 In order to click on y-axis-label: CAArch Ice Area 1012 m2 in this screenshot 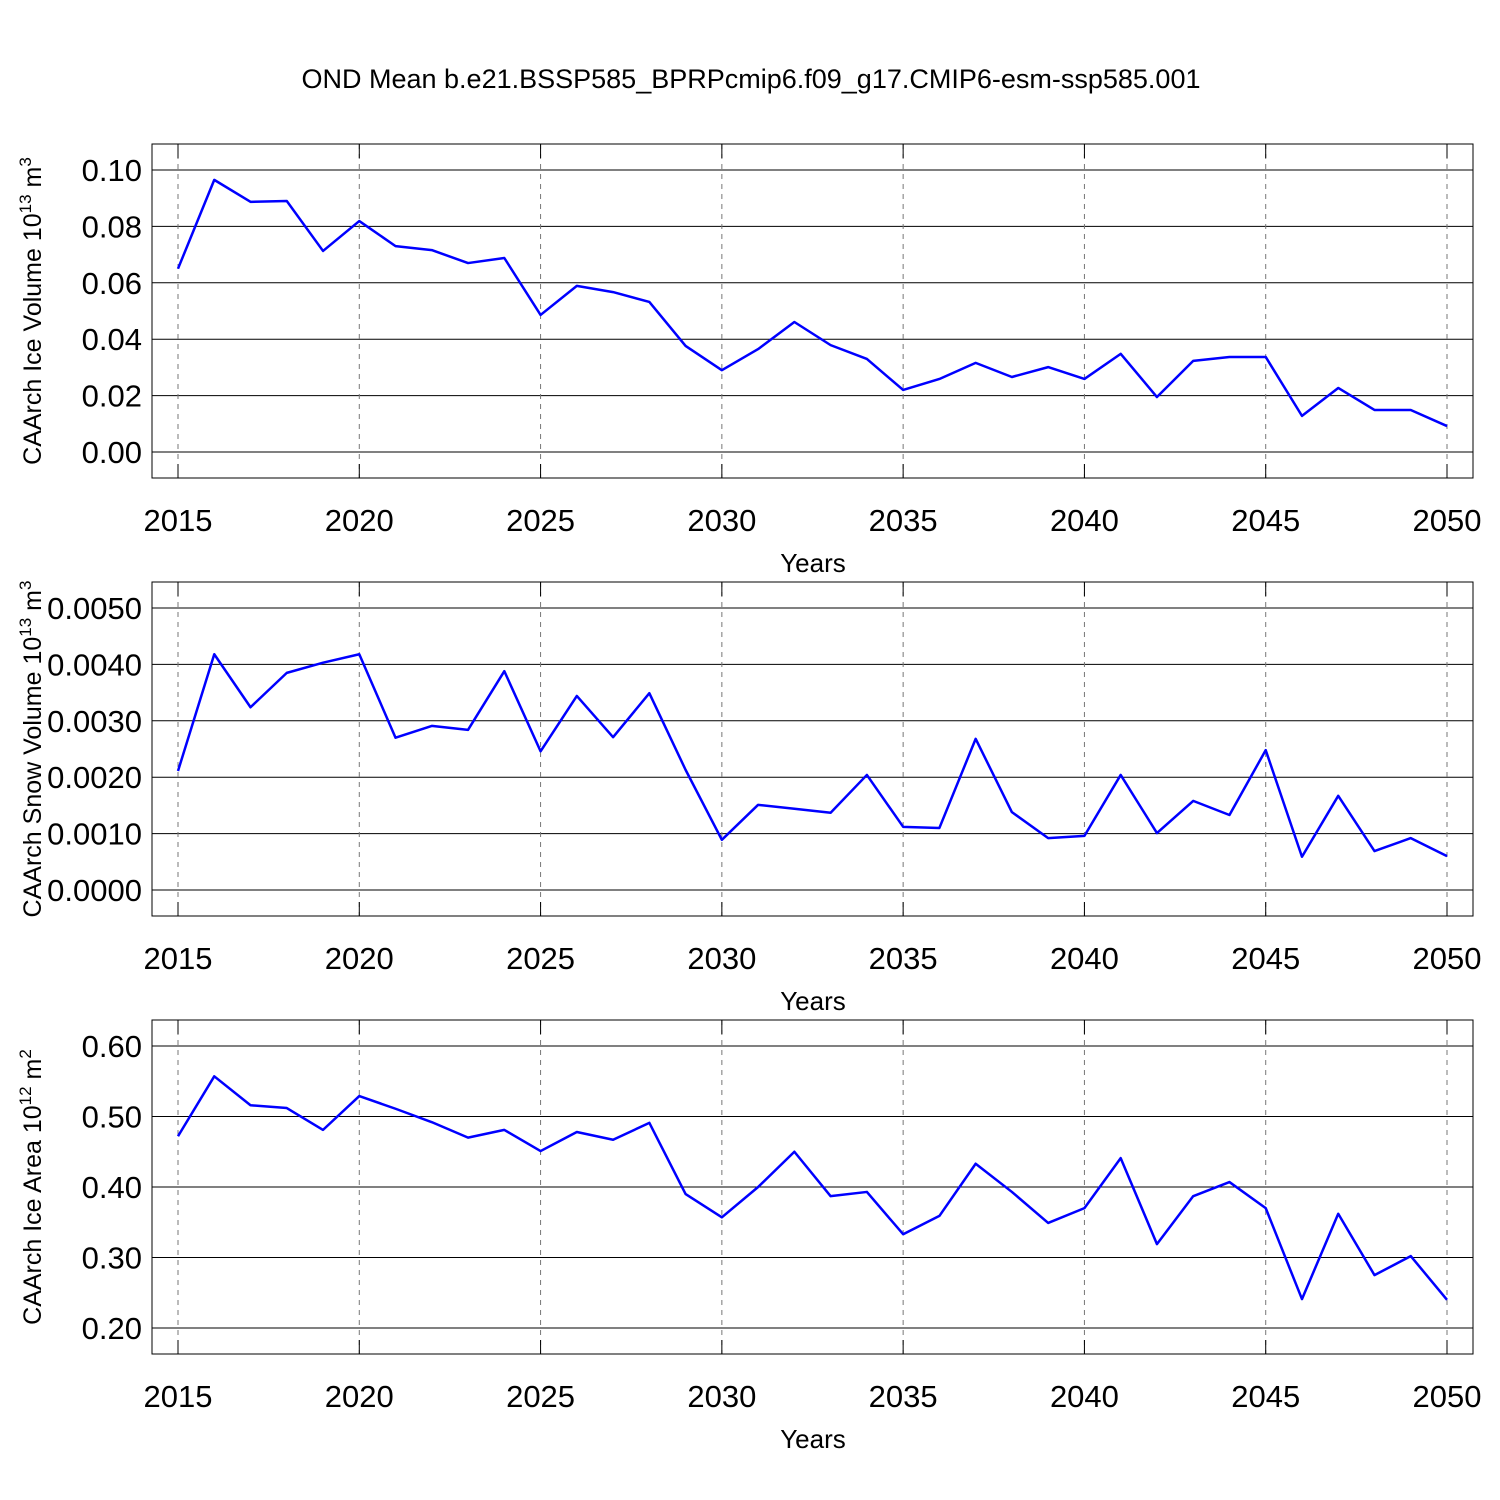, I will do `click(31, 1187)`.